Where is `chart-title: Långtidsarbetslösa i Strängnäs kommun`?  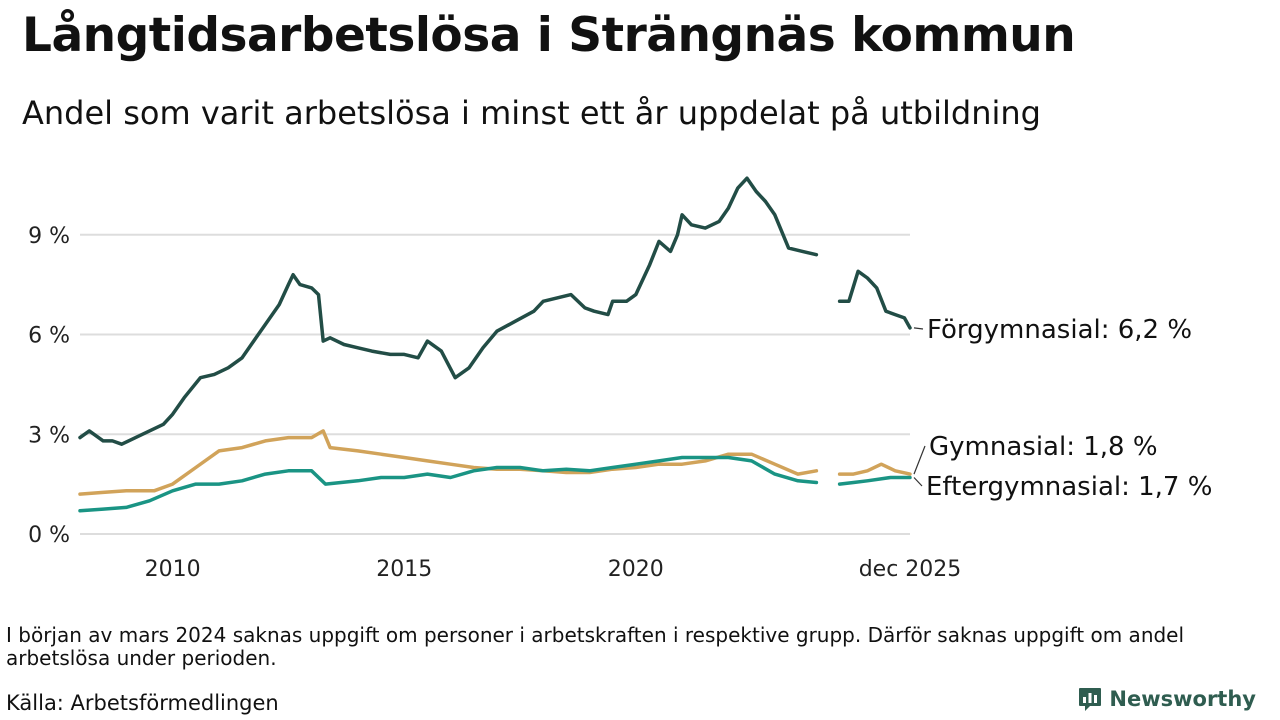 chart-title: Långtidsarbetslösa i Strängnäs kommun is located at coordinates (549, 35).